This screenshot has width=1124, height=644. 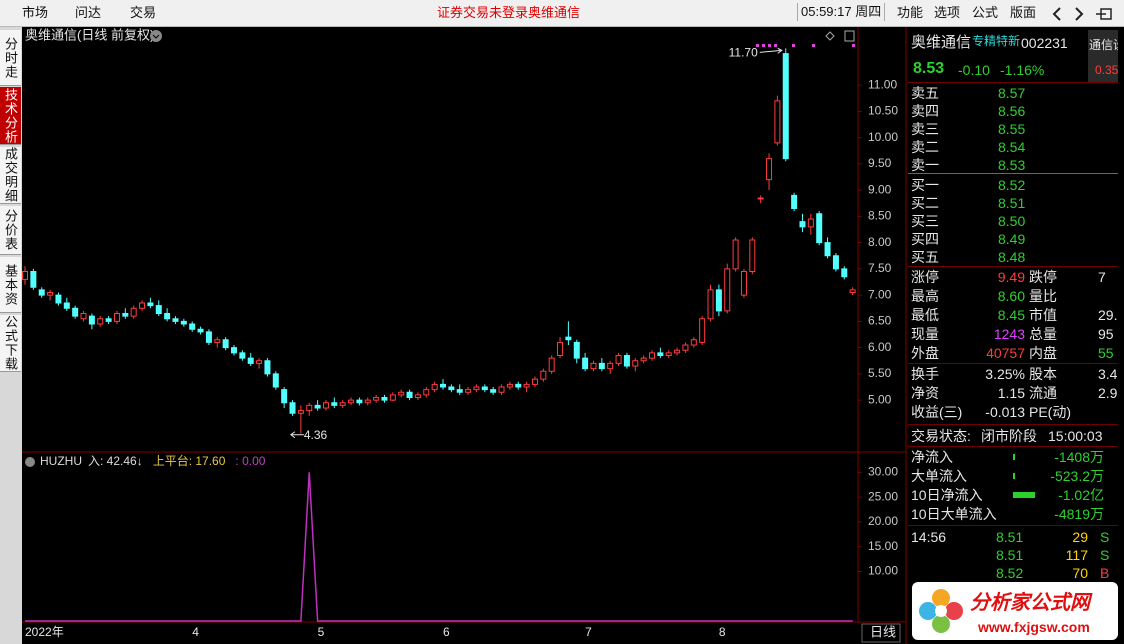 What do you see at coordinates (925, 203) in the screenshot?
I see `bid-label: 买二` at bounding box center [925, 203].